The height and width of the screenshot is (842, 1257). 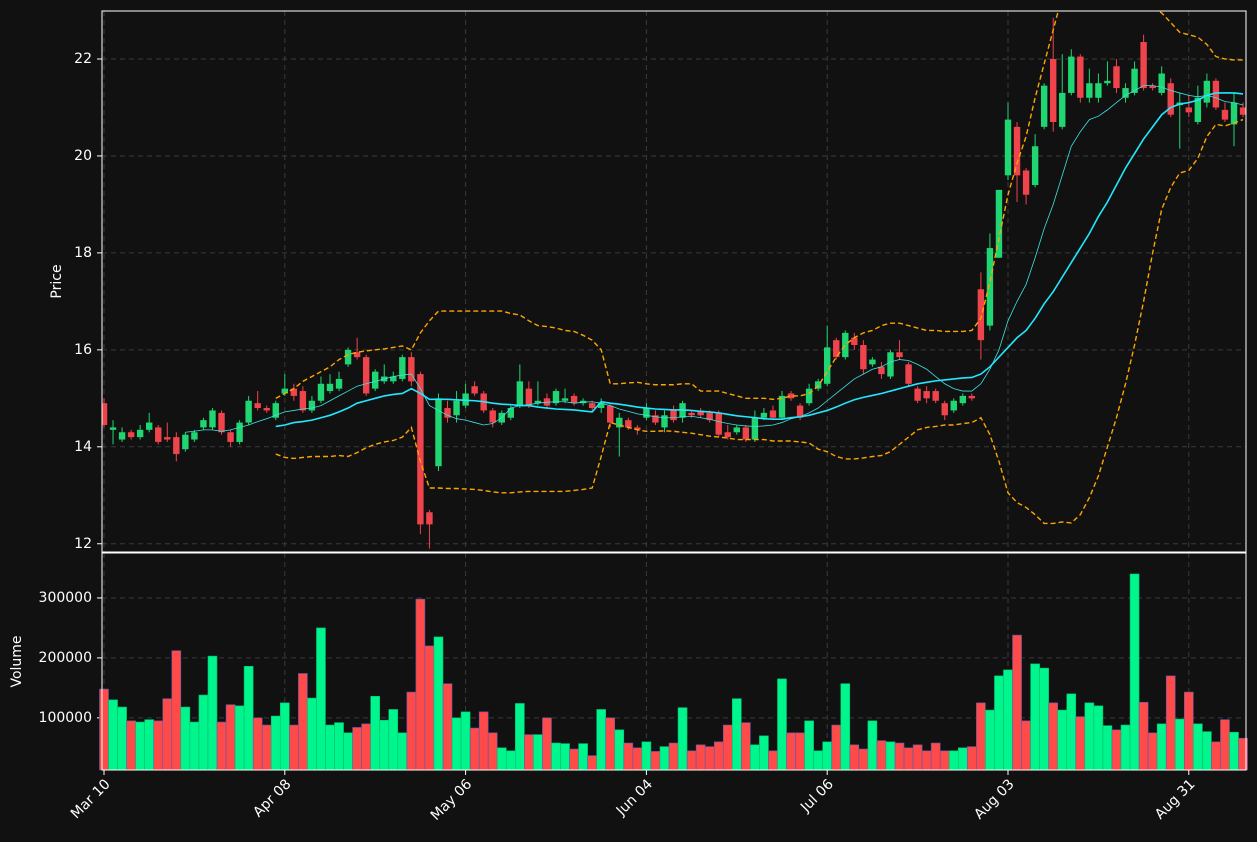 I want to click on y-tick-label: 12, so click(x=83, y=544).